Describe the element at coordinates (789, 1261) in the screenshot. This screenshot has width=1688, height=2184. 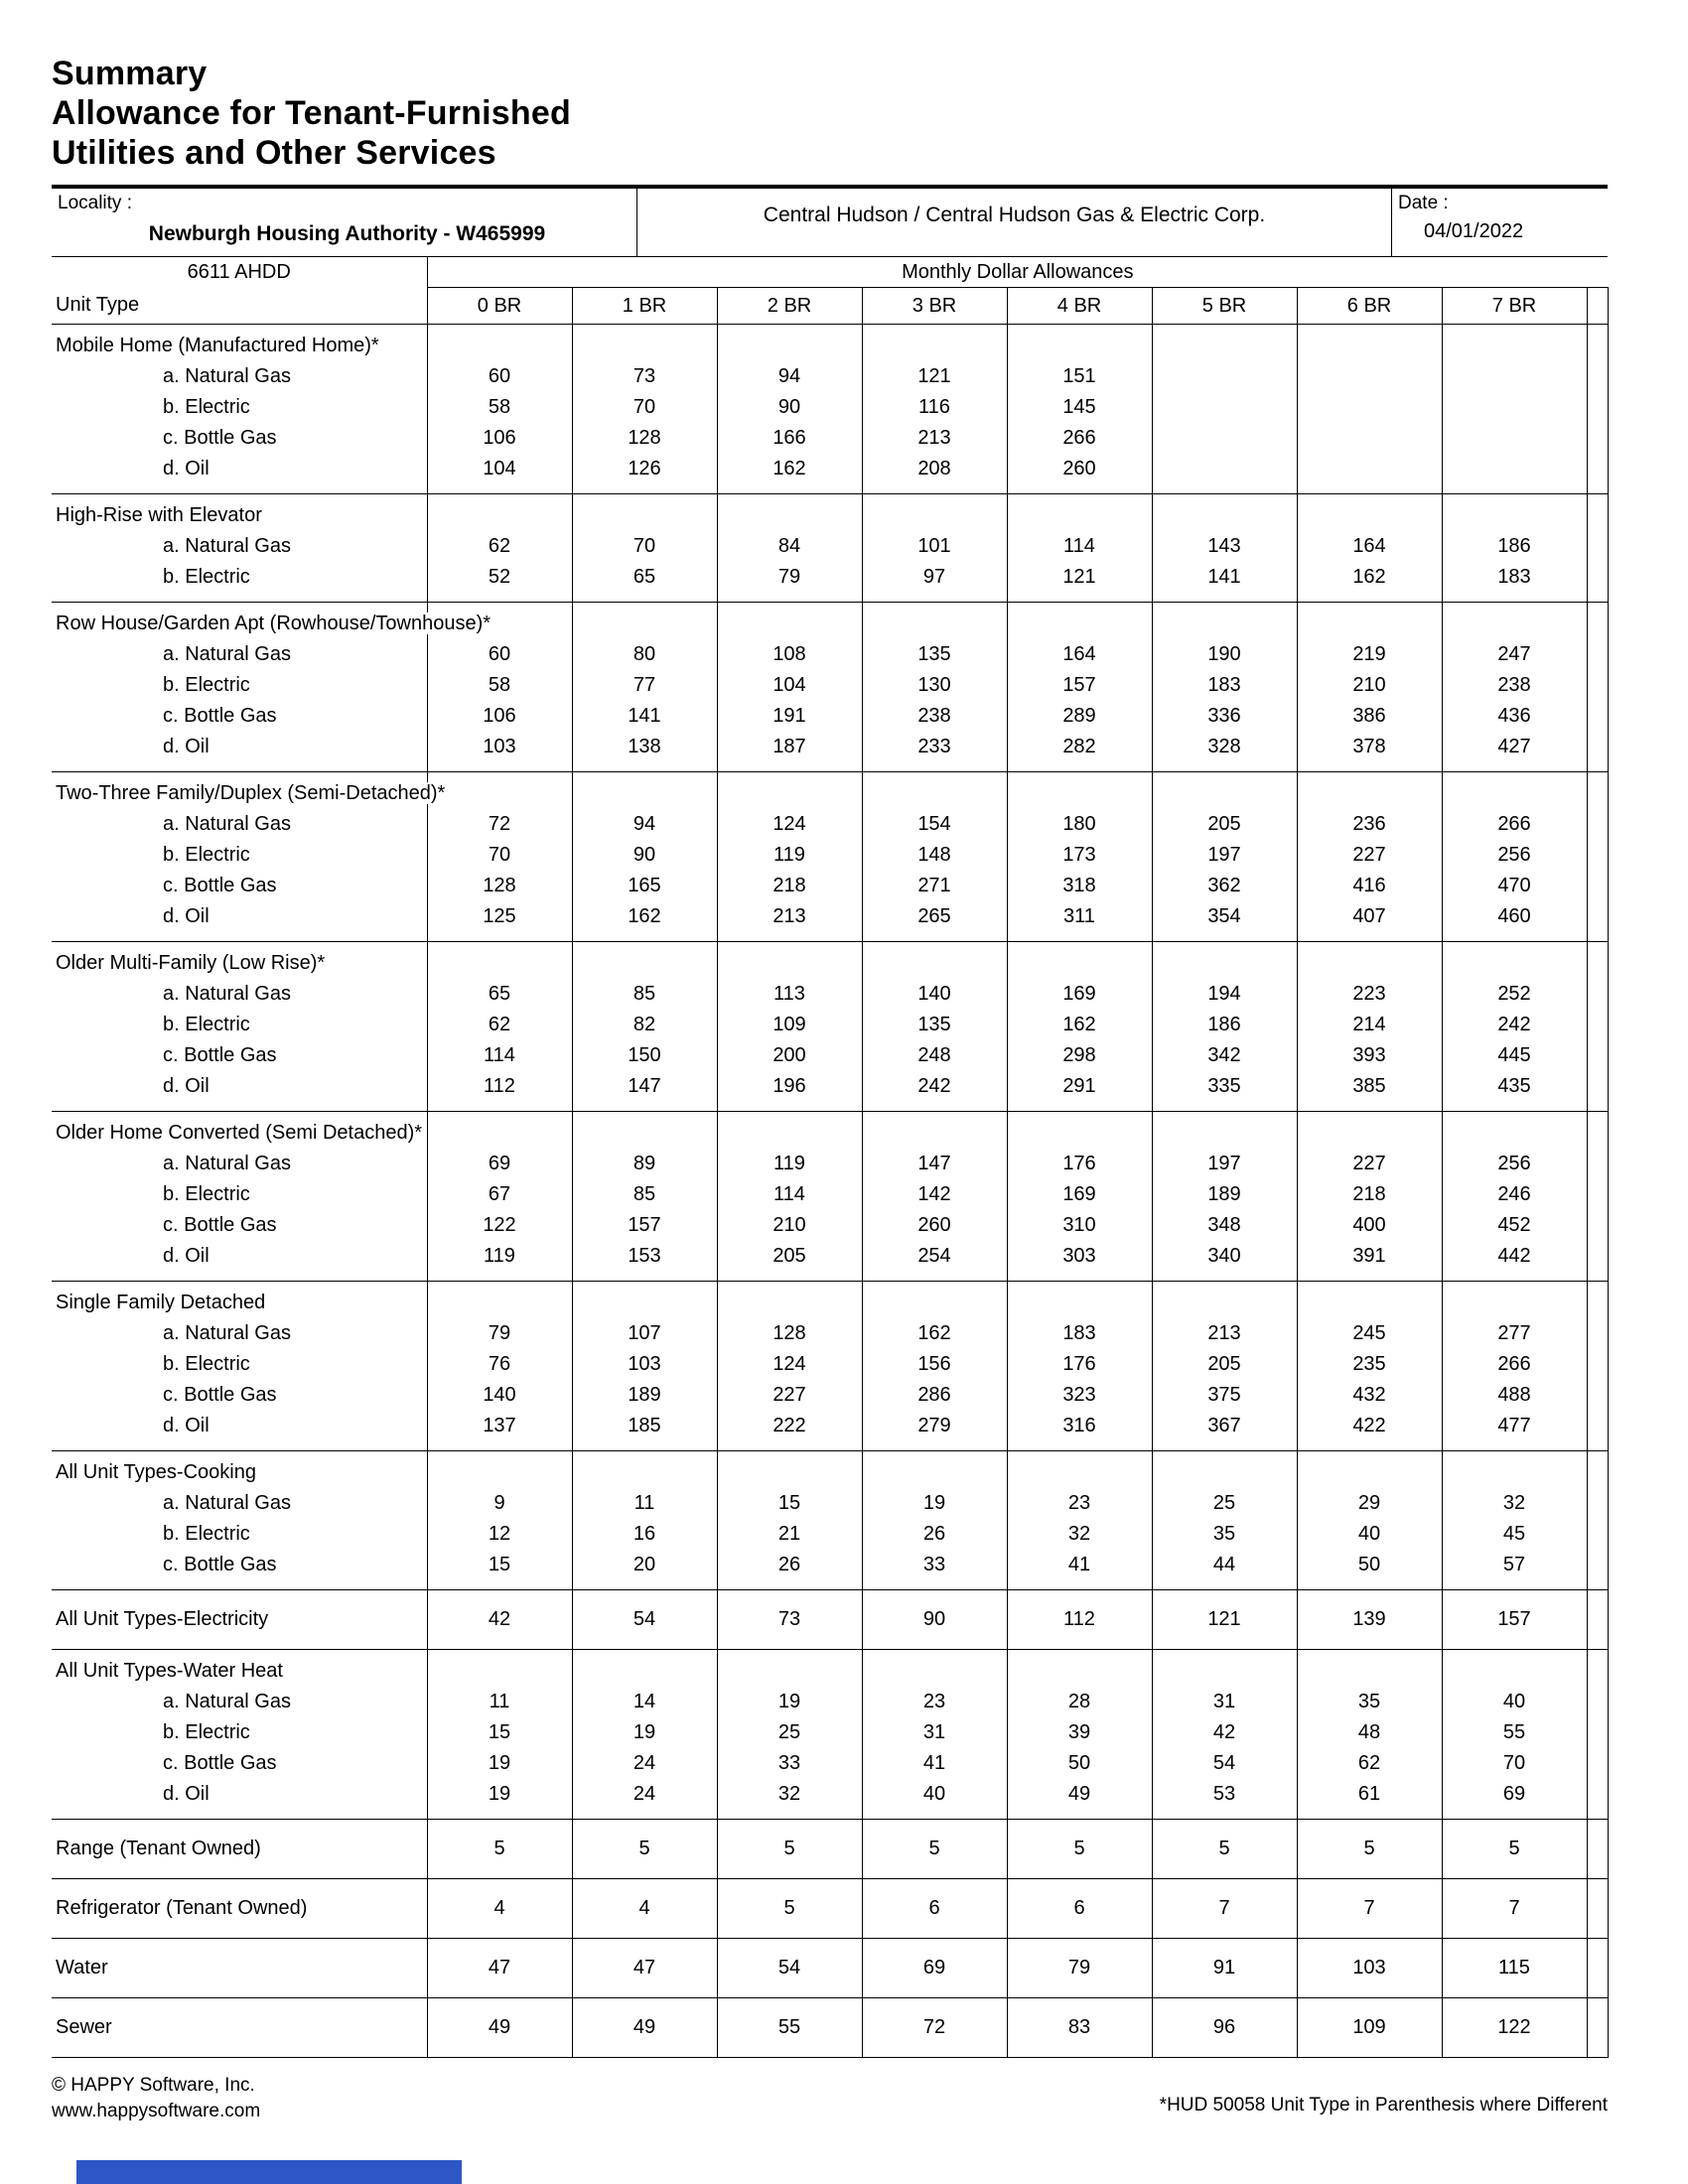
I see `allowance-value: 205` at that location.